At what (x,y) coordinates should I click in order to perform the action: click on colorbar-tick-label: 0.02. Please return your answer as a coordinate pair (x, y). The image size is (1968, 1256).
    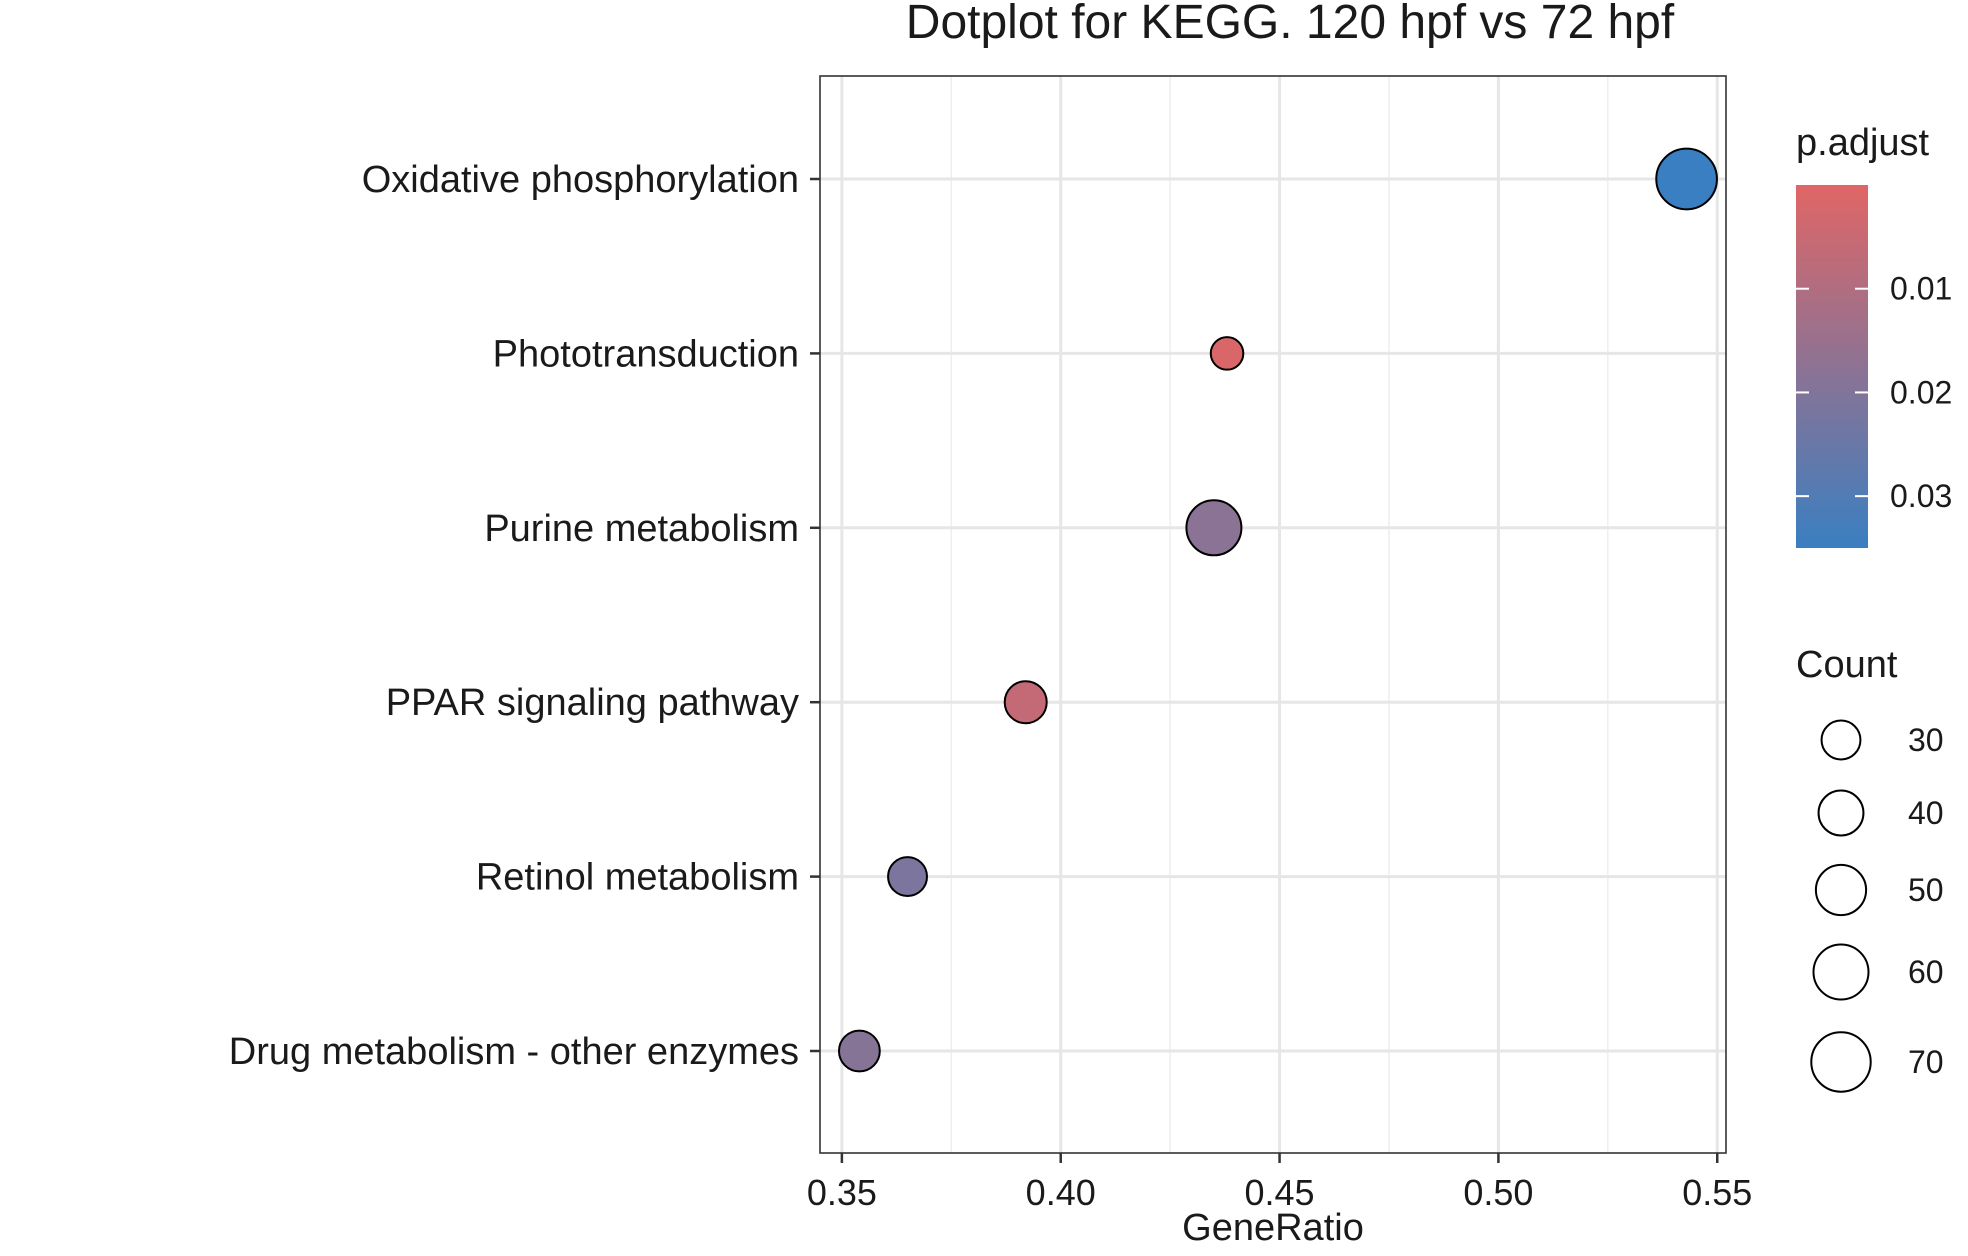
    Looking at the image, I should click on (1921, 392).